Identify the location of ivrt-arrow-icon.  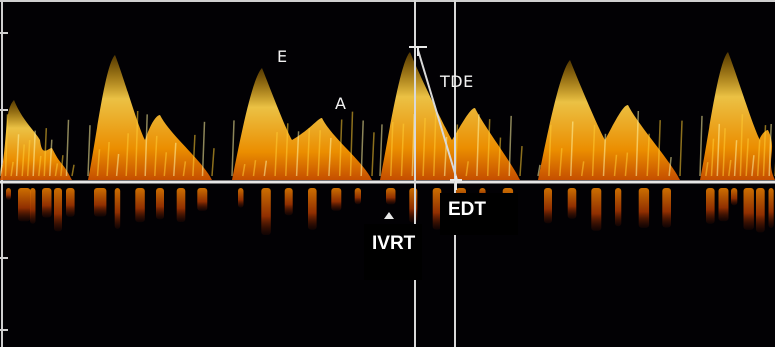
(389, 215).